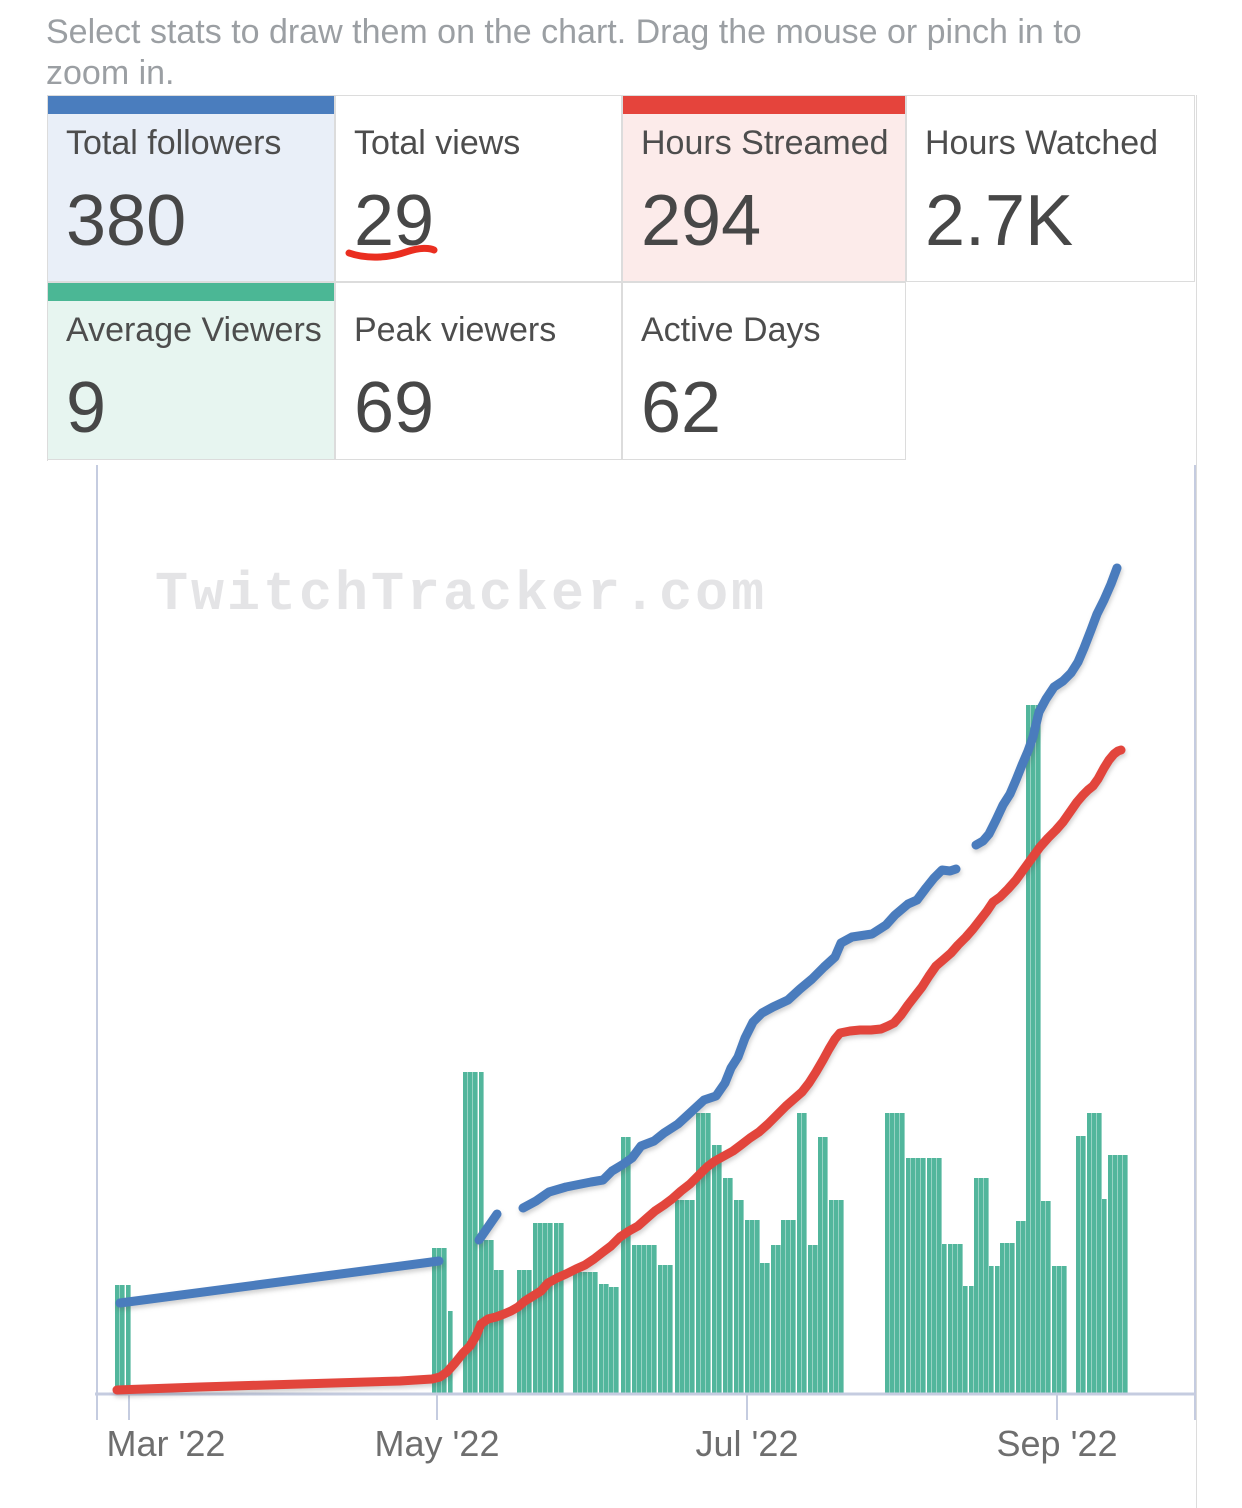 The image size is (1242, 1508). Describe the element at coordinates (731, 330) in the screenshot. I see `stat-card-label: Active Days` at that location.